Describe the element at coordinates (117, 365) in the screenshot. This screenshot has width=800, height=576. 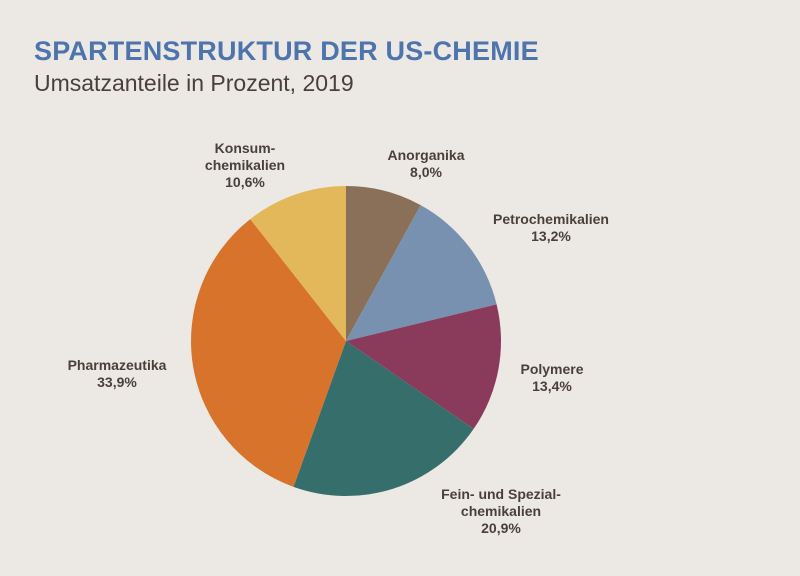
I see `slice-label-text: Pharmazeutika` at that location.